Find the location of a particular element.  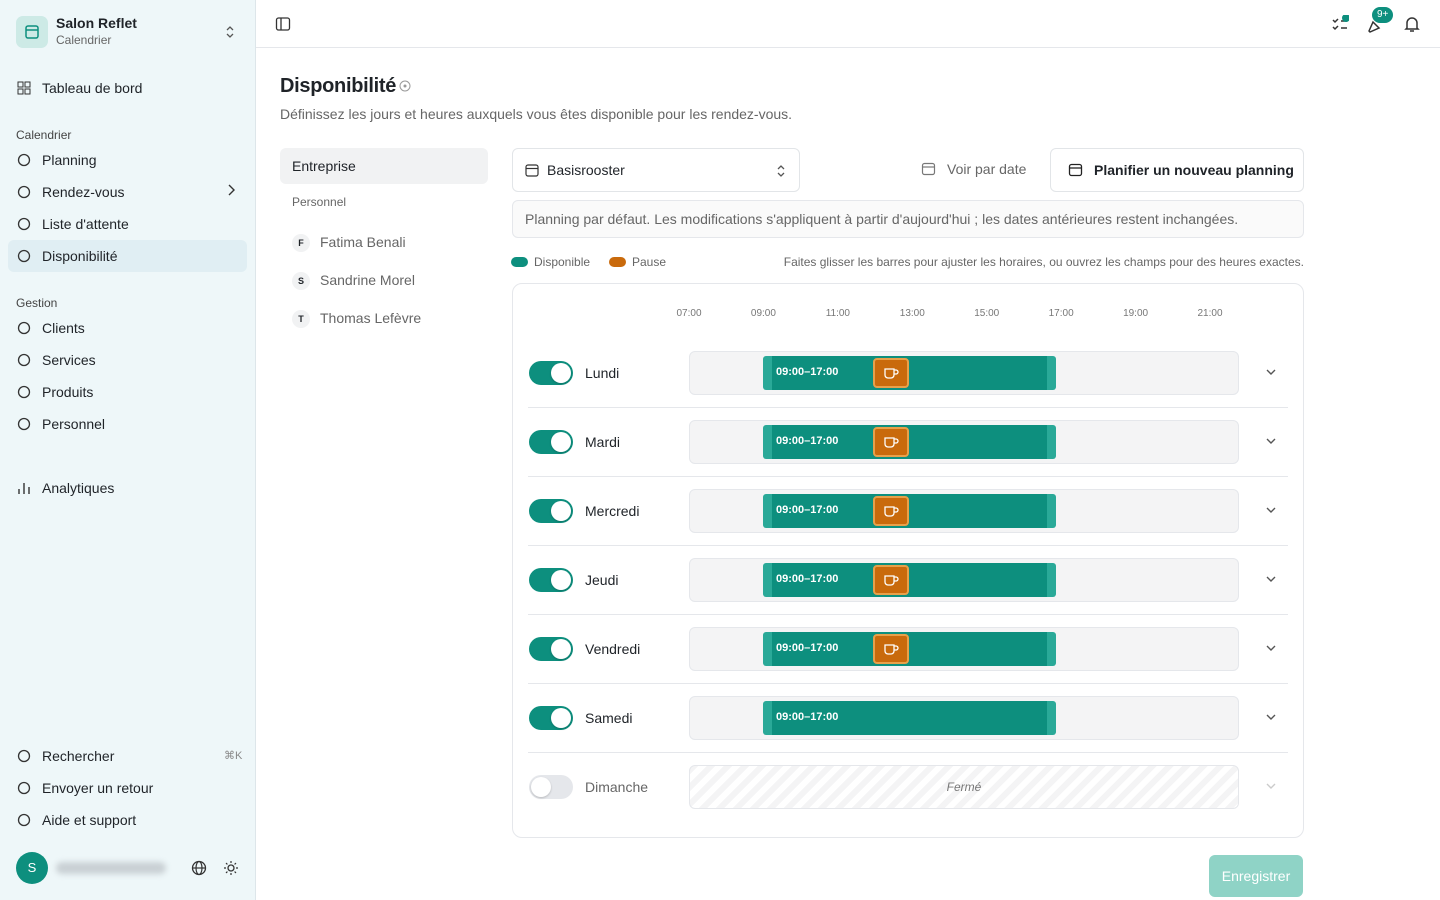

org-switch is located at coordinates (230, 32).